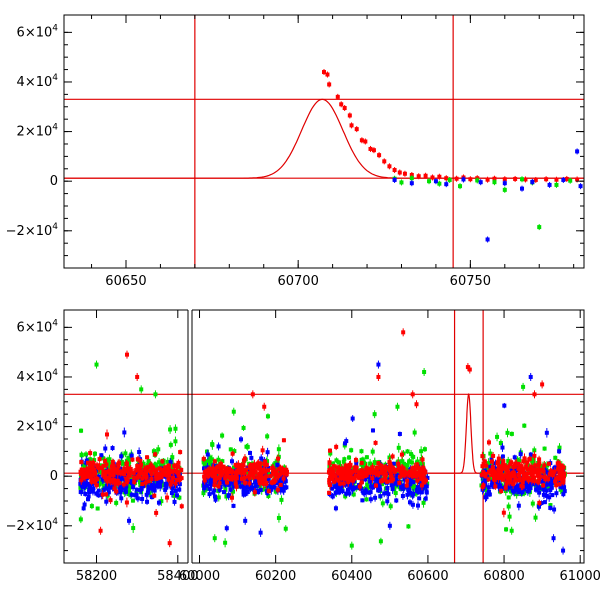 The image size is (600, 604). I want to click on series-group, so click(450, 126).